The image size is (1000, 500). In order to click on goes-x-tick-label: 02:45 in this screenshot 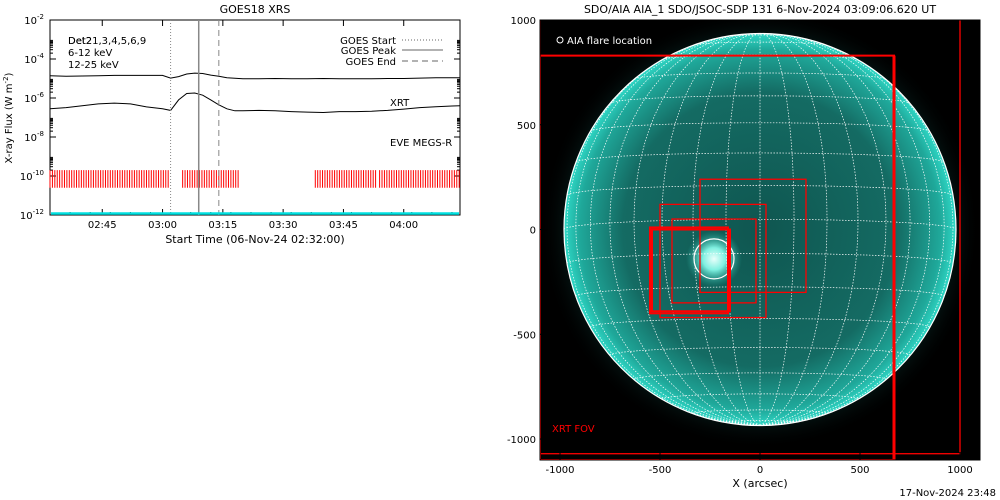, I will do `click(102, 225)`.